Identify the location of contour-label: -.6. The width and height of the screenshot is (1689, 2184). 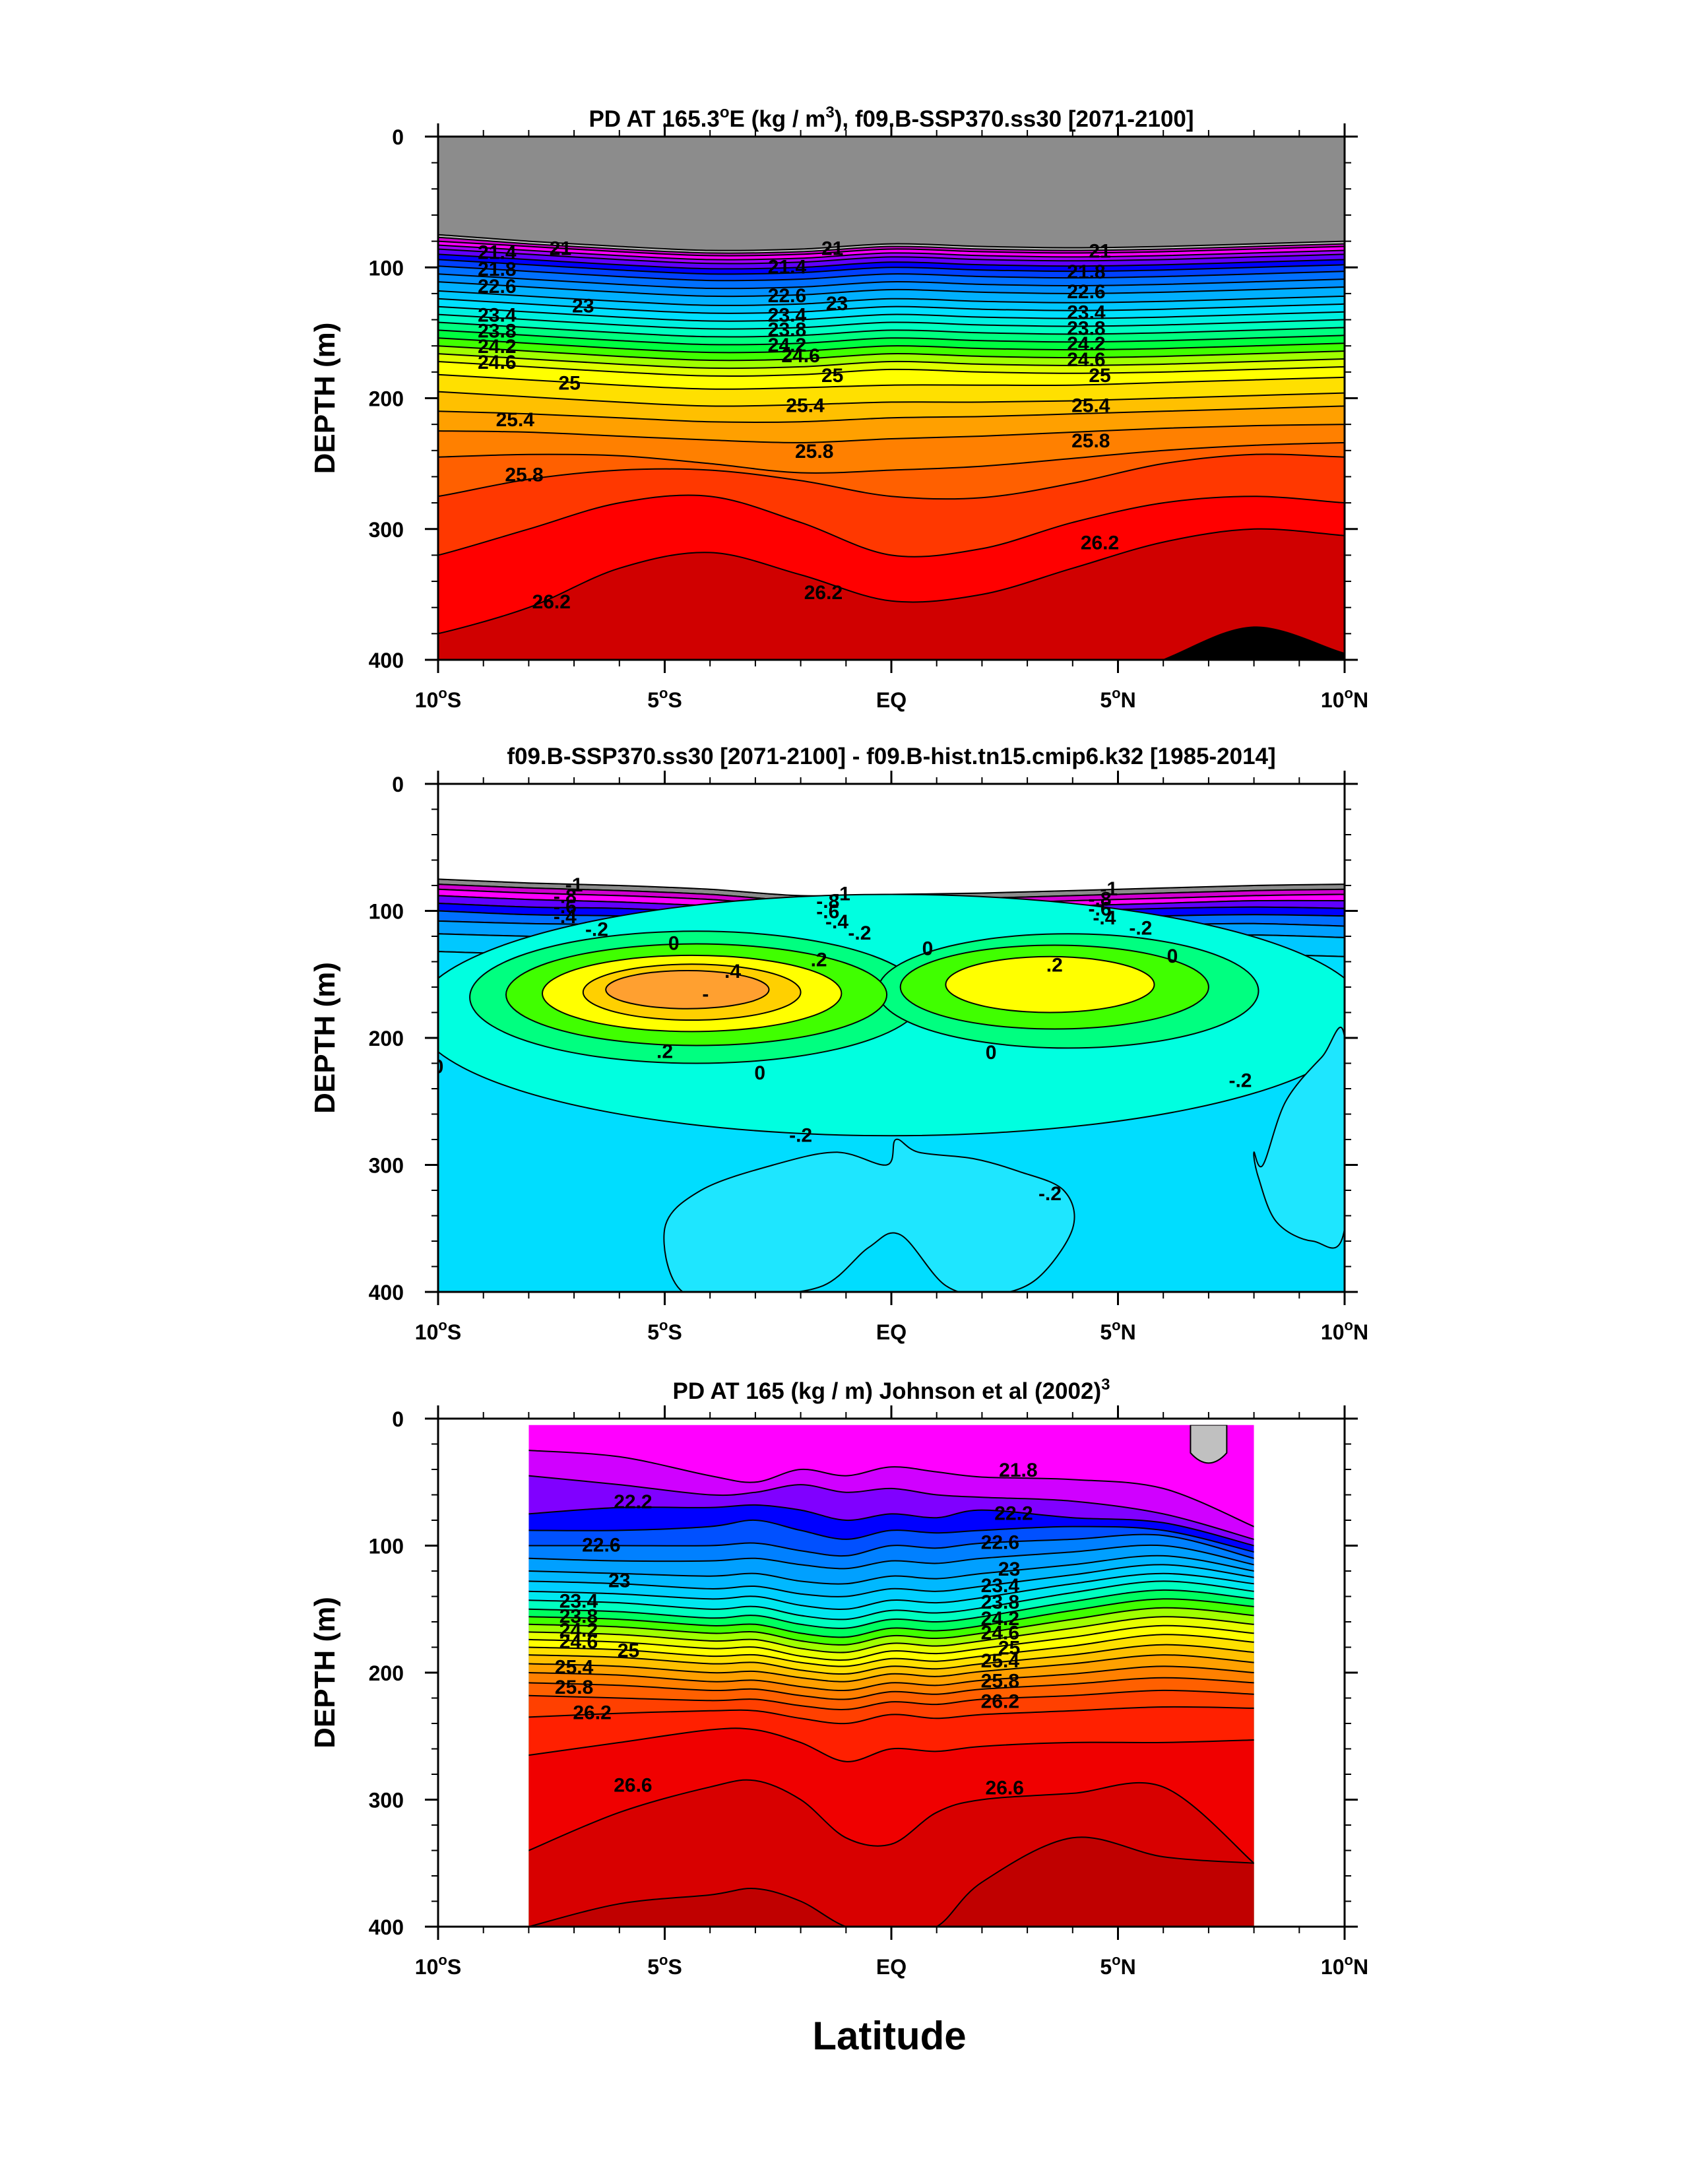
(827, 912).